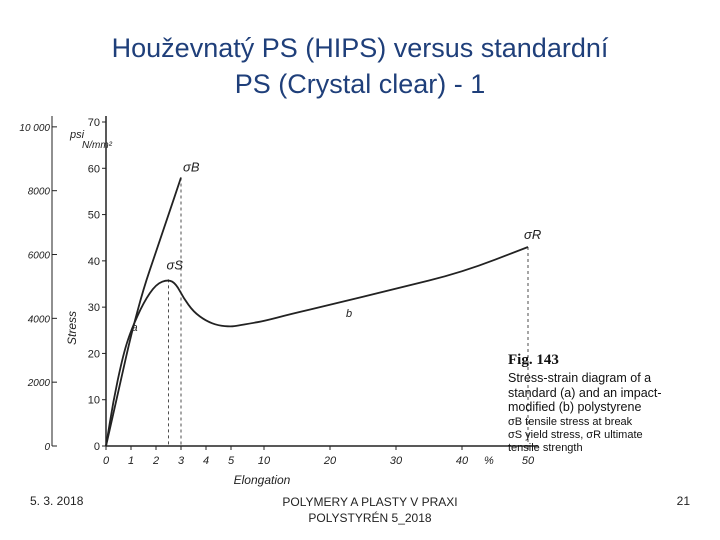 The width and height of the screenshot is (720, 540). Describe the element at coordinates (72, 328) in the screenshot. I see `y-axis-label: Stress` at that location.